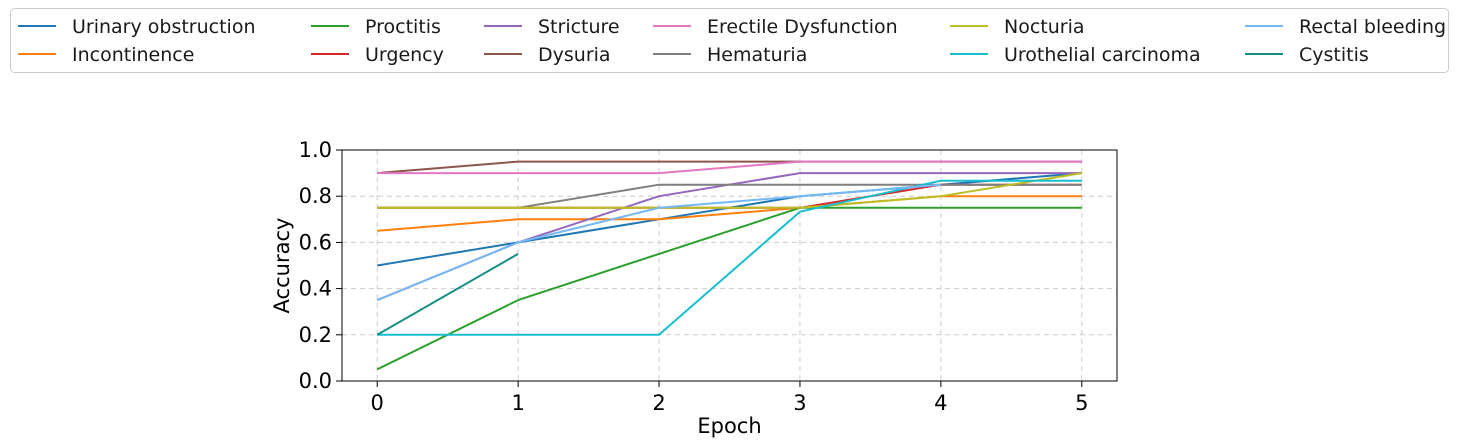 This screenshot has height=446, width=1459. Describe the element at coordinates (658, 403) in the screenshot. I see `x-tick-label: 2` at that location.